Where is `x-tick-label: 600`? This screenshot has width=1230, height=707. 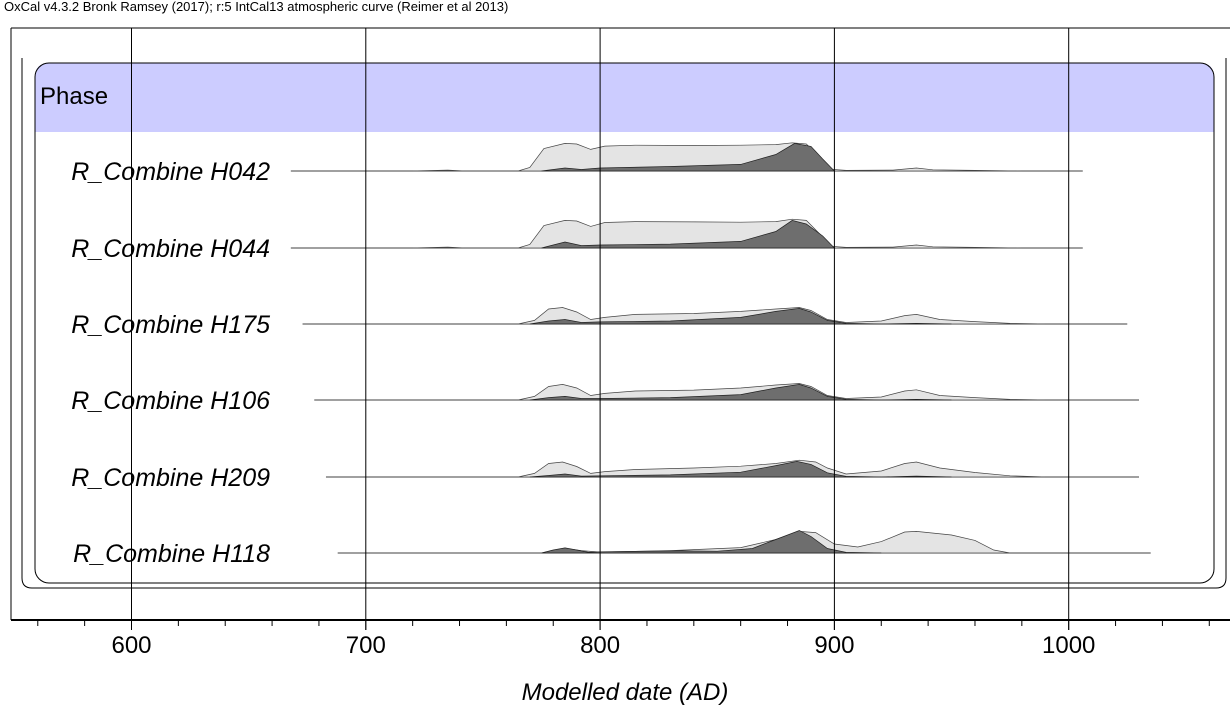
x-tick-label: 600 is located at coordinates (131, 645).